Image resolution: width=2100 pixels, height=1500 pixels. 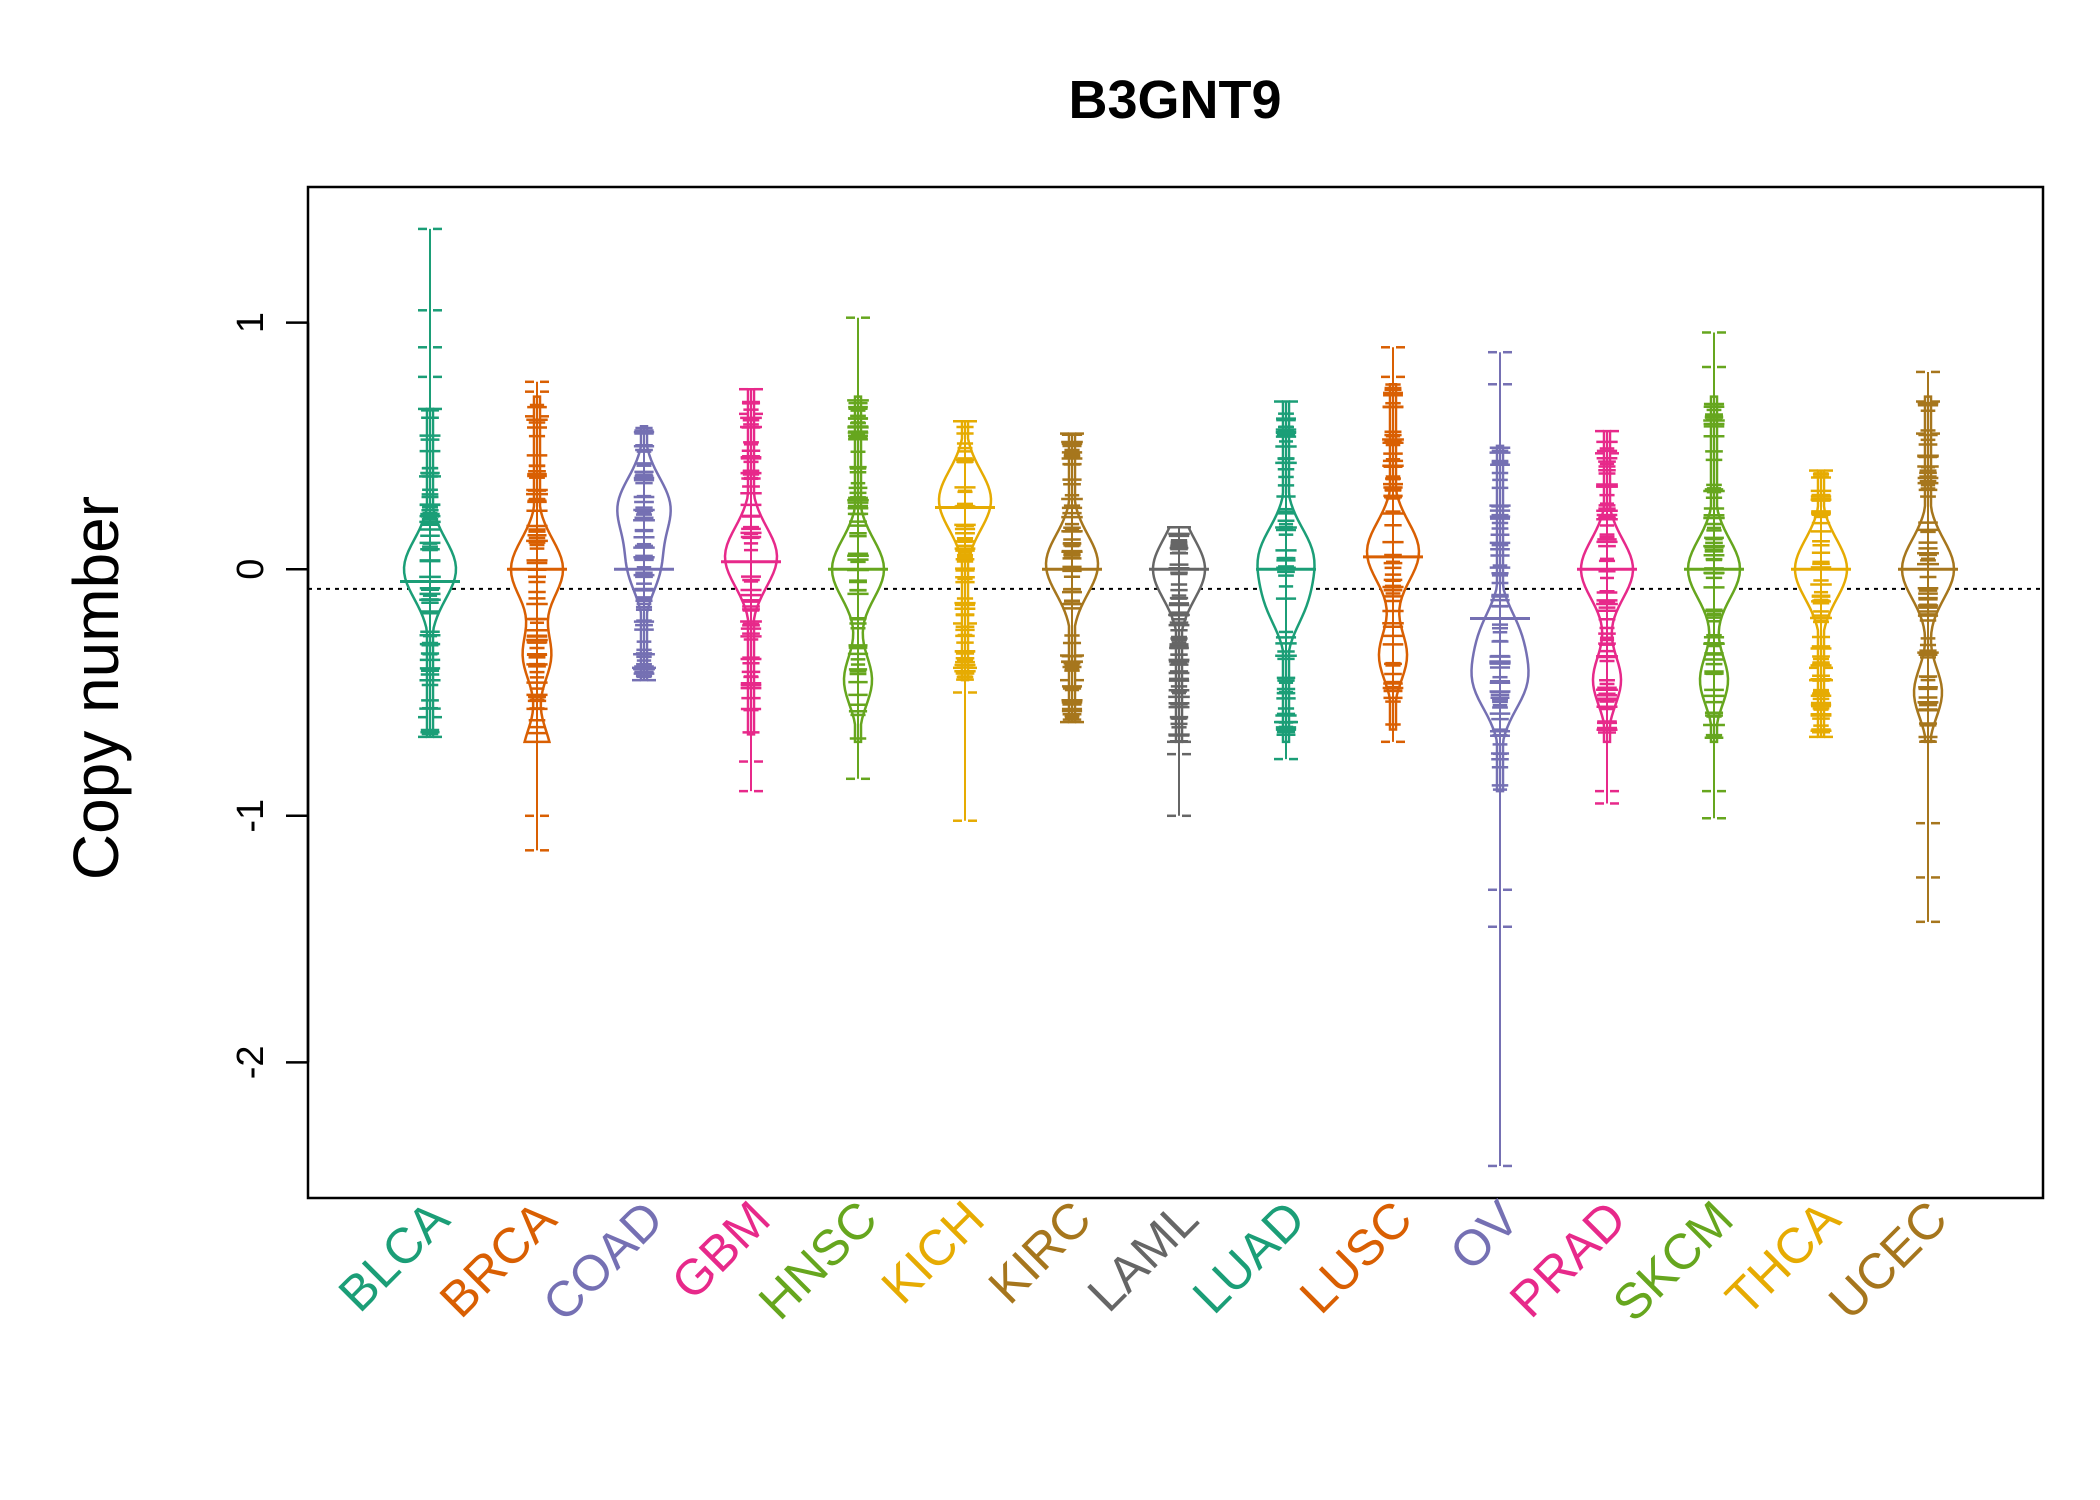 What do you see at coordinates (1500, 759) in the screenshot?
I see `bean-ov` at bounding box center [1500, 759].